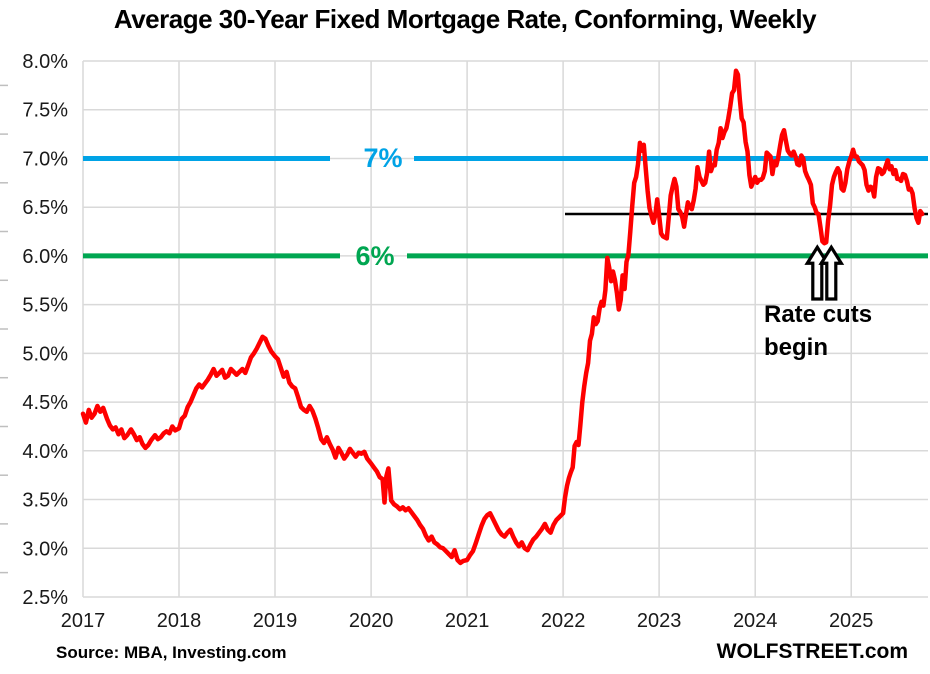 The image size is (930, 674). Describe the element at coordinates (45, 598) in the screenshot. I see `y-axis-label: 2.5%` at that location.